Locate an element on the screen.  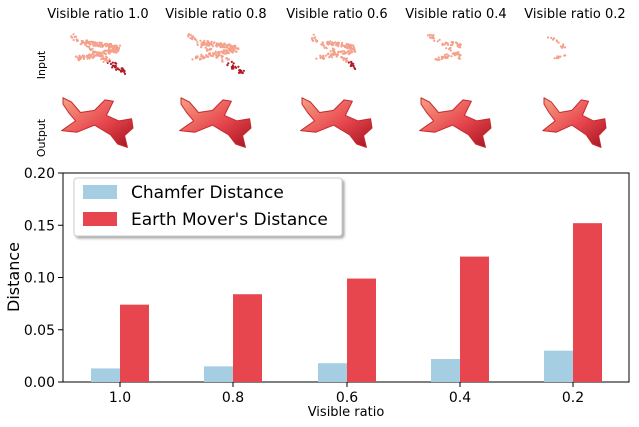
x-tick-label: 0.2 is located at coordinates (573, 398).